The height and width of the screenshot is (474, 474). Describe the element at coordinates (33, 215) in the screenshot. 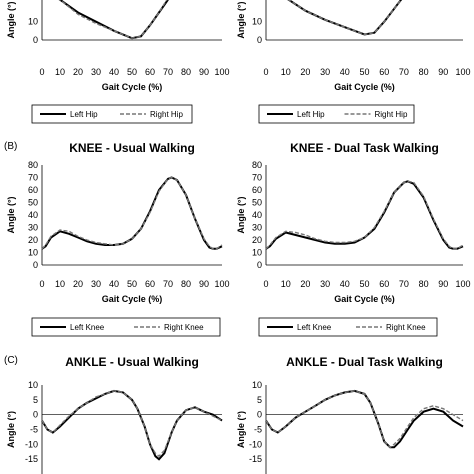

I see `chart-2-ytick: 40` at that location.